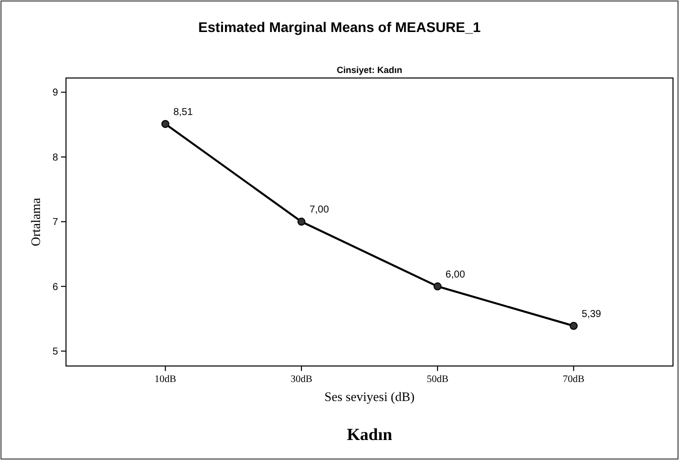  What do you see at coordinates (55, 222) in the screenshot?
I see `y-tick-label: 7` at bounding box center [55, 222].